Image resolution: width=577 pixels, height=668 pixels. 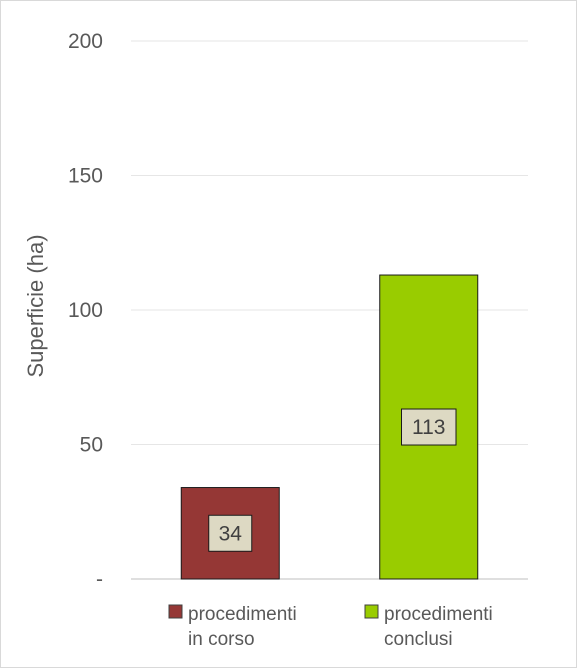 I want to click on y-tick-label: 100, so click(x=85, y=310).